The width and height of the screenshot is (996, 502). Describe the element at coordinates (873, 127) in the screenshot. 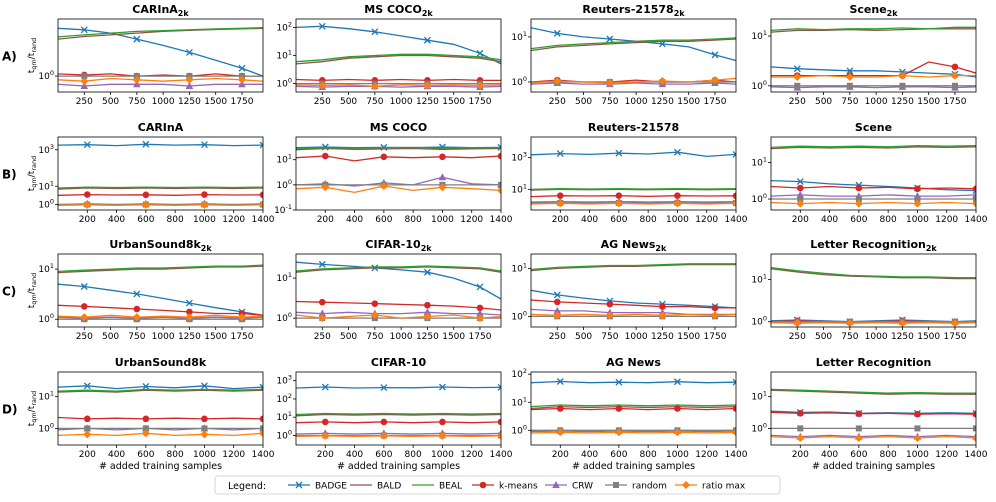

I see `subplot-title: Scene` at that location.